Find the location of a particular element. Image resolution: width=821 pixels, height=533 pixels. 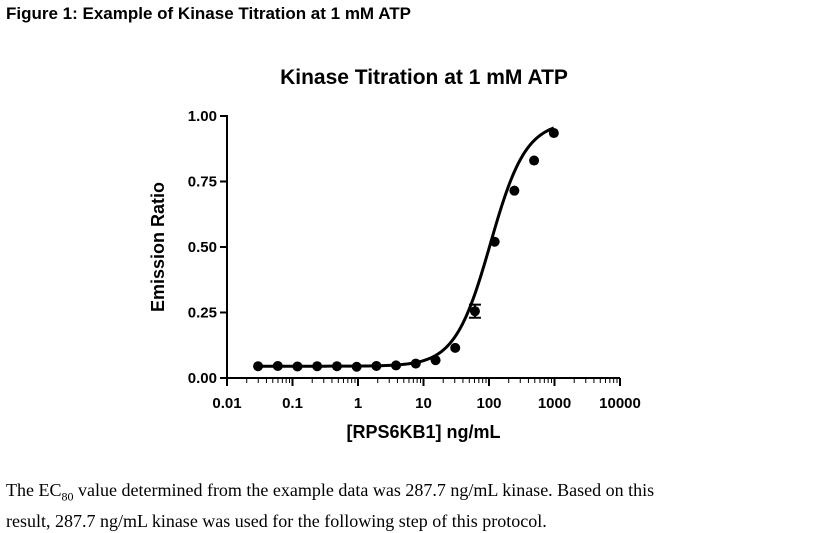

y-axis-title: Emission Ratio is located at coordinates (158, 247).